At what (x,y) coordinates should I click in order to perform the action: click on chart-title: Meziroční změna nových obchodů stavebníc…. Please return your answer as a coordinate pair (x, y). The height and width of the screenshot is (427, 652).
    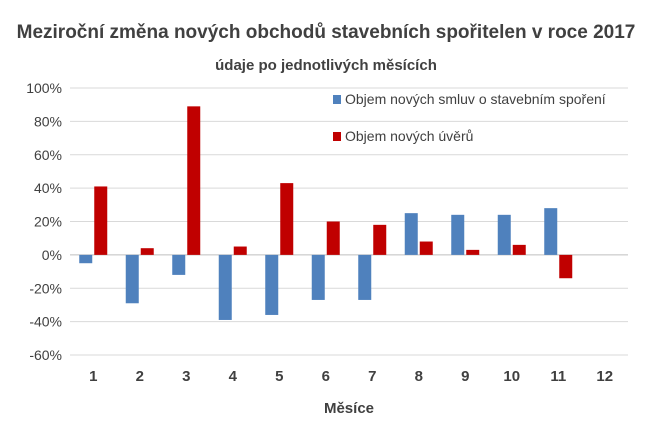
    Looking at the image, I should click on (326, 32).